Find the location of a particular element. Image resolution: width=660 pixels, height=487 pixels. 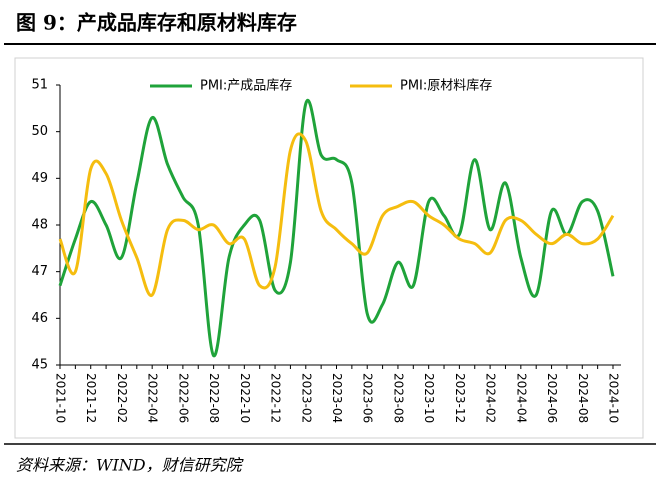

legend-label: PMI:产成品库存 is located at coordinates (246, 86).